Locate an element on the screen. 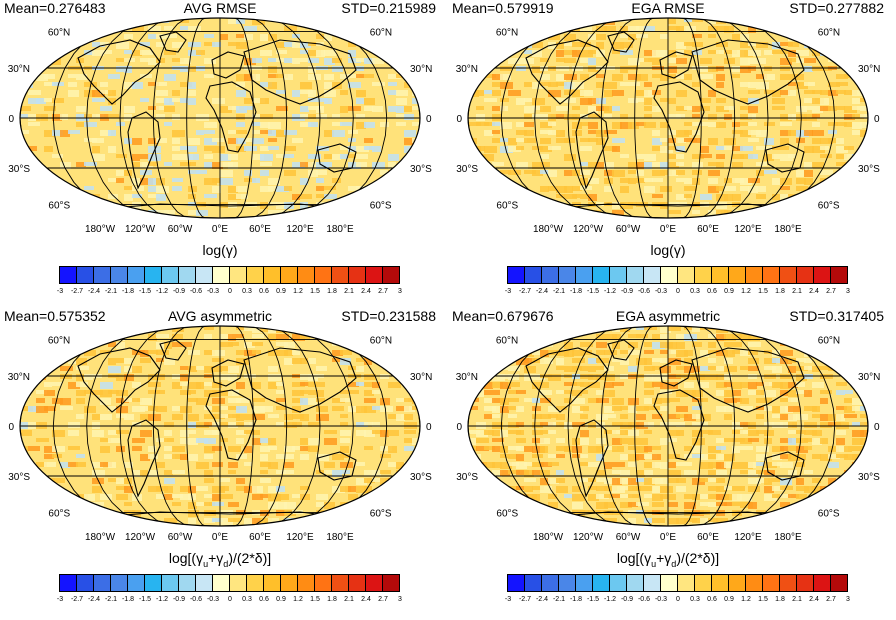  panel-title: AVG asymmetric is located at coordinates (220, 316).